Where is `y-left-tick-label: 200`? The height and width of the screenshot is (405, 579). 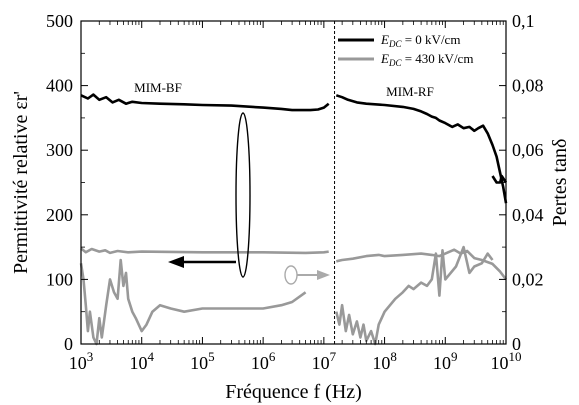 y-left-tick-label: 200 is located at coordinates (59, 215).